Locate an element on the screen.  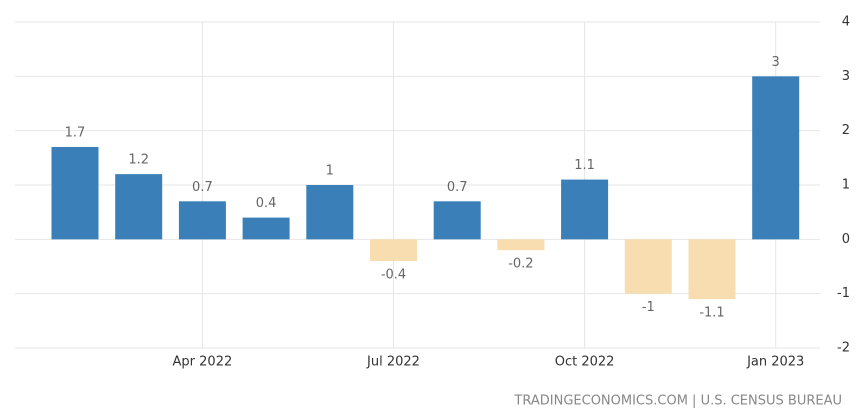
value-label: -1.1 is located at coordinates (711, 313).